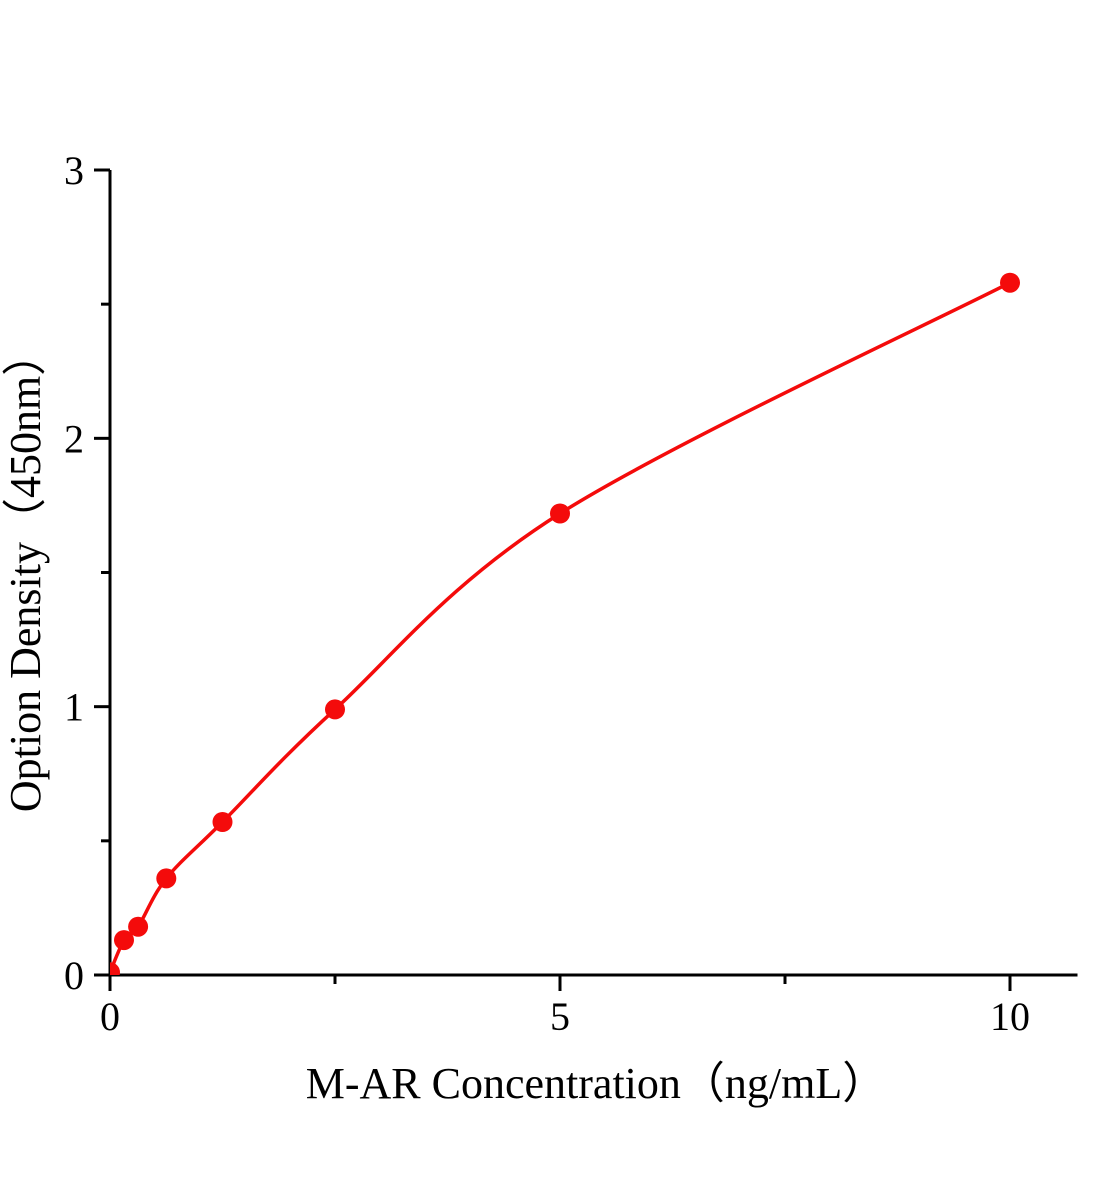 This screenshot has width=1104, height=1200. I want to click on y-tick-label: 0, so click(74, 975).